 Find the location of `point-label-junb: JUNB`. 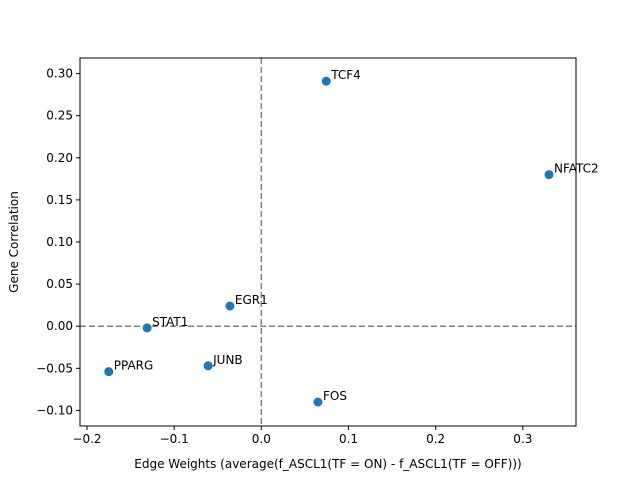

point-label-junb: JUNB is located at coordinates (227, 360).